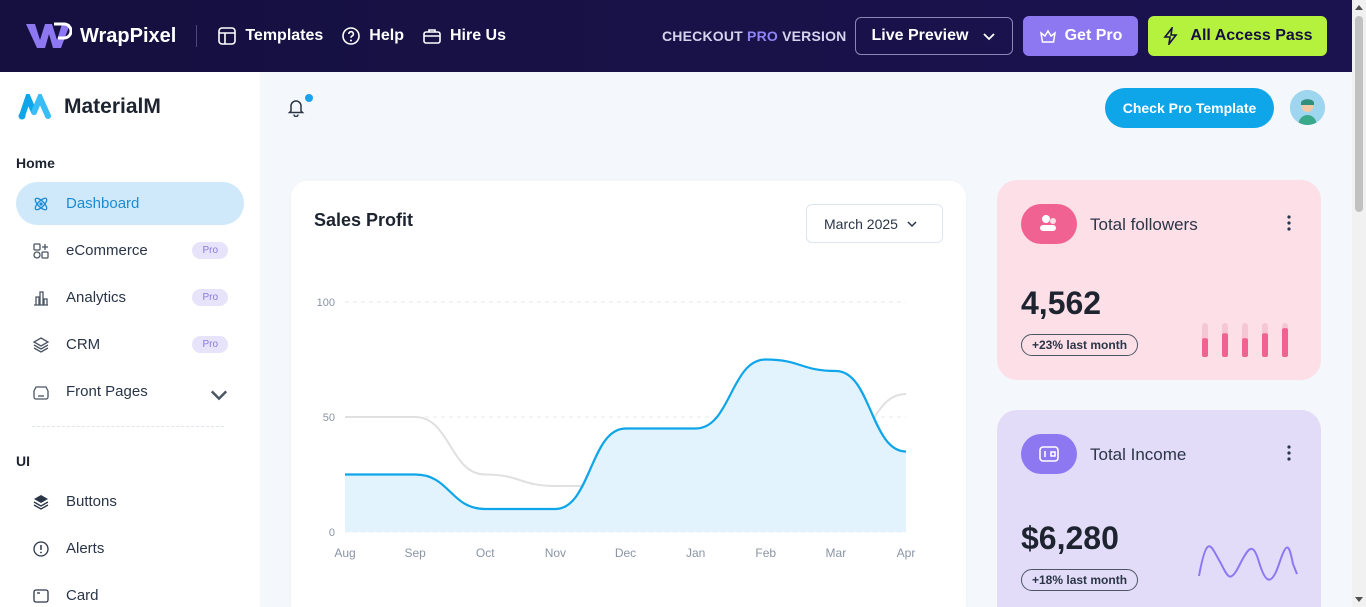 The image size is (1366, 607). What do you see at coordinates (762, 36) in the screenshot?
I see `checkout-pro: PRO` at bounding box center [762, 36].